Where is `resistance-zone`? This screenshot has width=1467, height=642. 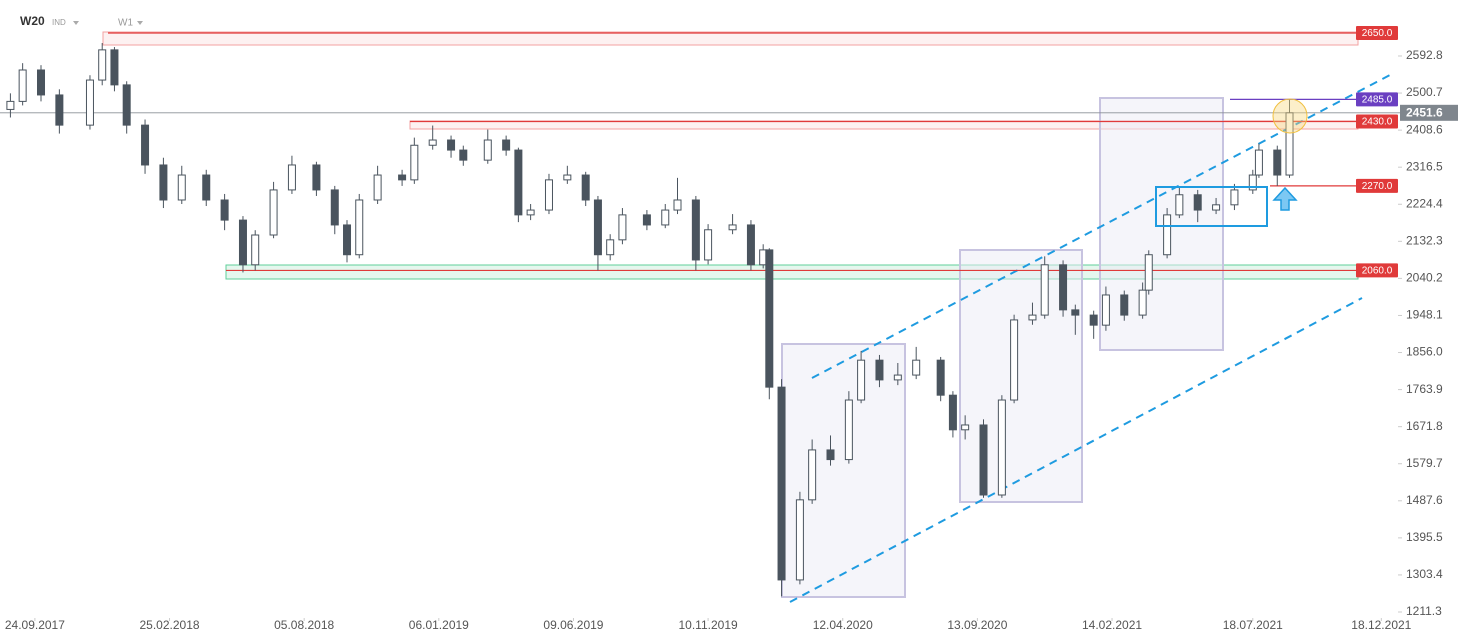
resistance-zone is located at coordinates (730, 38).